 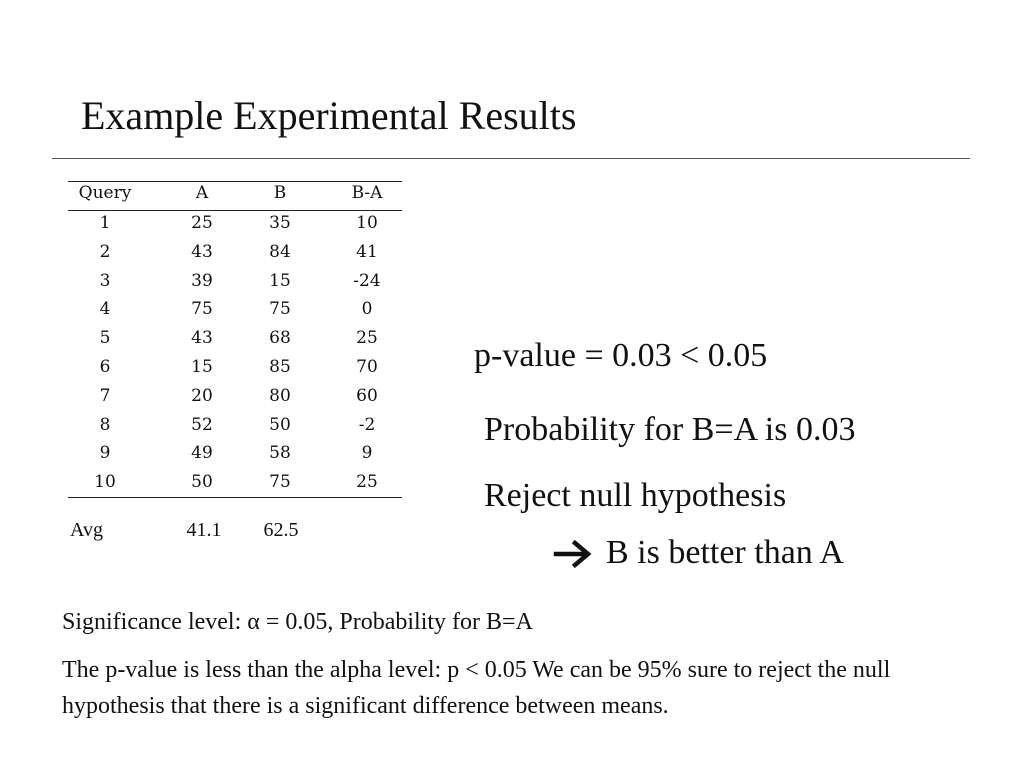 I want to click on table-cell: 41, so click(x=367, y=251).